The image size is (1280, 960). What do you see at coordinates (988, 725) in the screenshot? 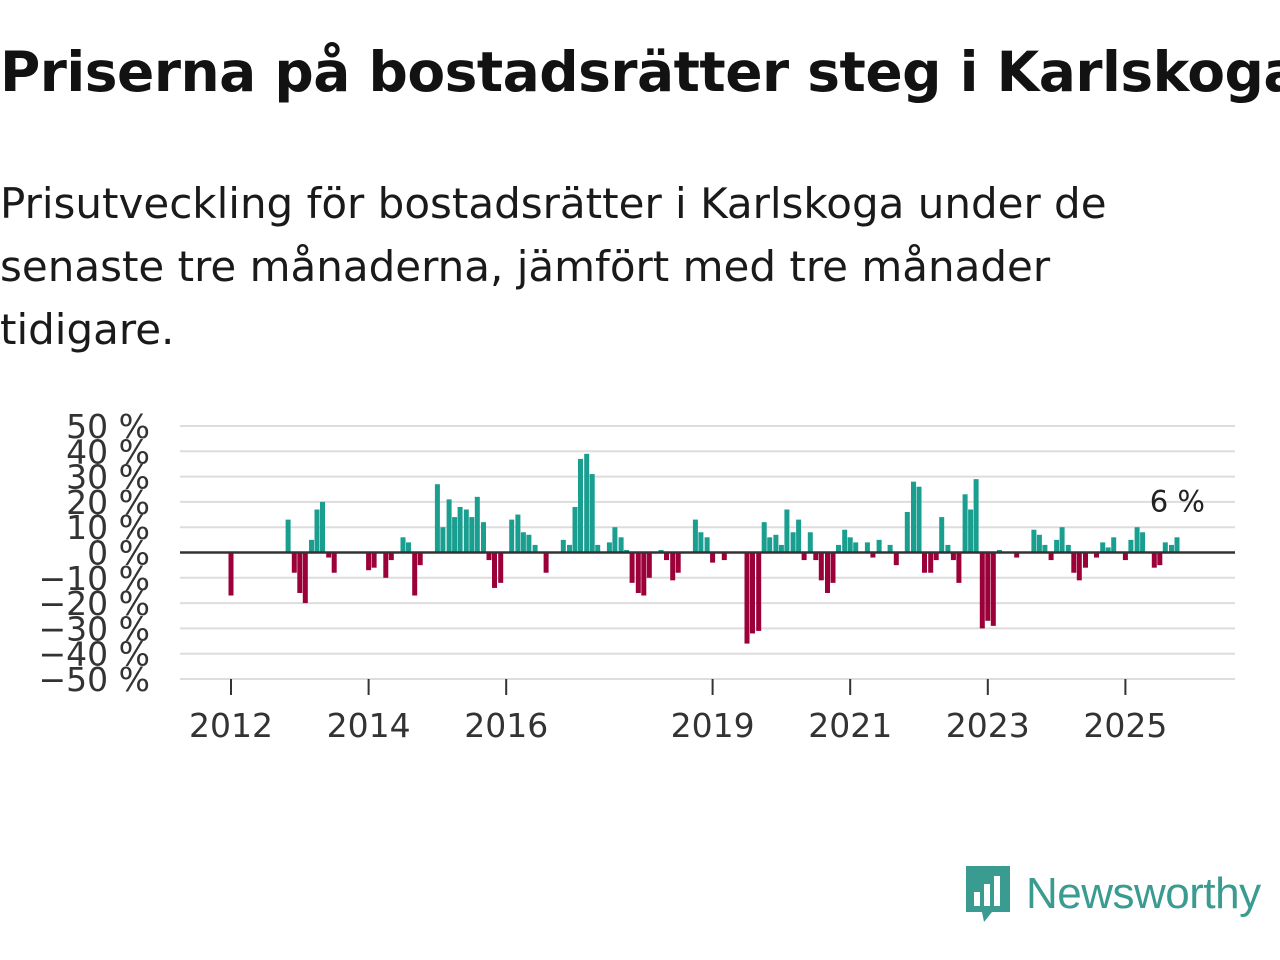
I see `x-tick-label: 2023` at bounding box center [988, 725].